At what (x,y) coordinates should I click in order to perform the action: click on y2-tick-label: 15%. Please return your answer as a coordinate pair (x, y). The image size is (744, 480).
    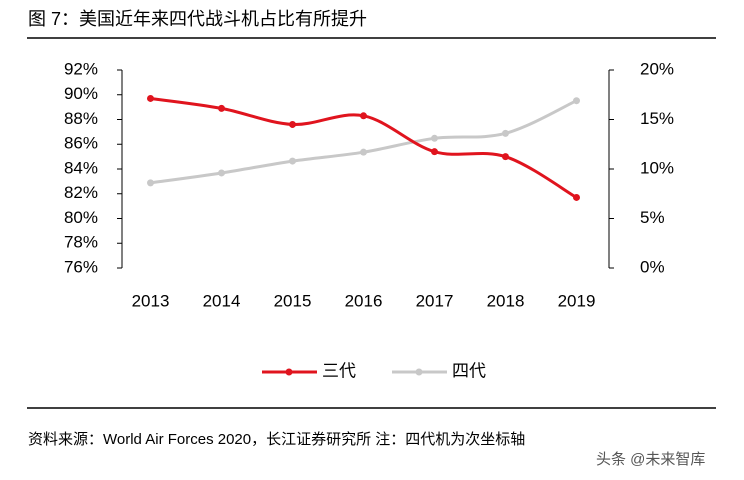
    Looking at the image, I should click on (657, 118).